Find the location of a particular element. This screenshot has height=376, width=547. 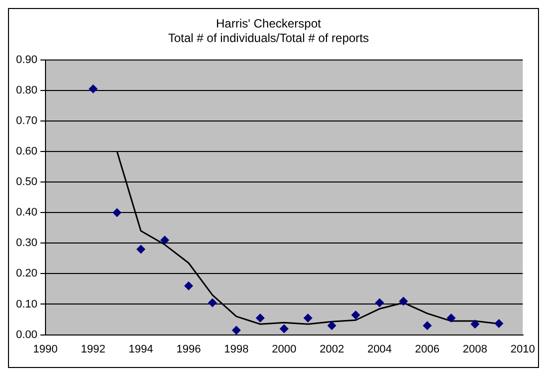

y-tick-label: 0.10 is located at coordinates (27, 304).